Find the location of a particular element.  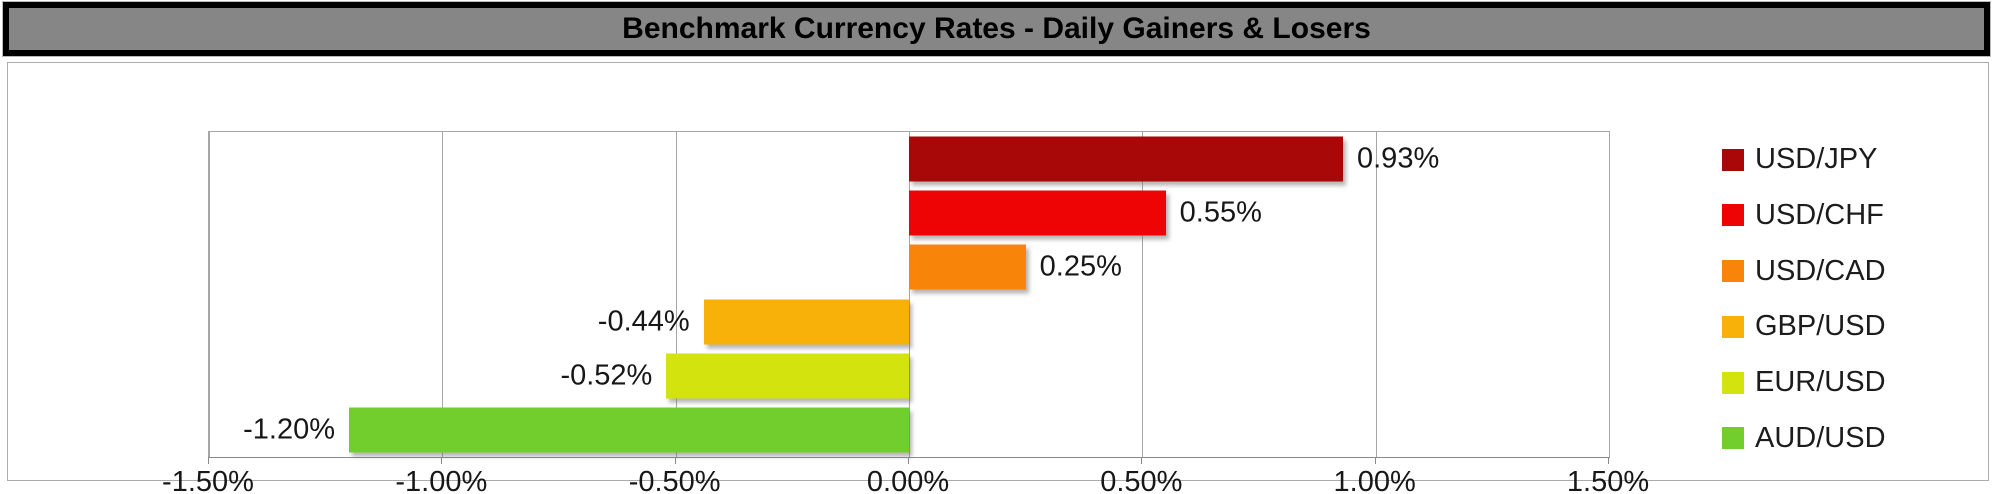

legend-label-audusd: AUD/USD is located at coordinates (1820, 437).